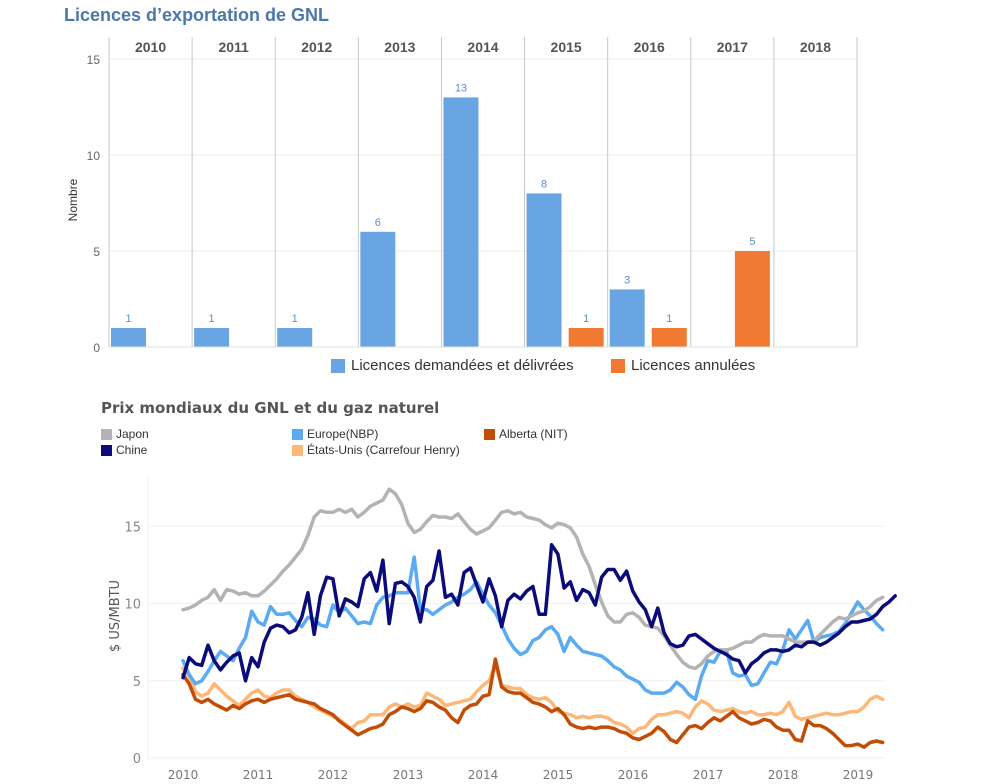  I want to click on legend-label: Alberta (NIT), so click(533, 434).